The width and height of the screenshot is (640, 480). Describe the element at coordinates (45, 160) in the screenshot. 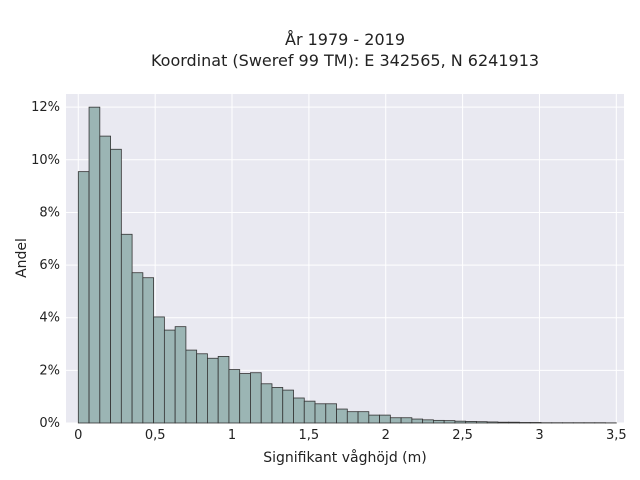

I see `y-tick-label: 10%` at that location.